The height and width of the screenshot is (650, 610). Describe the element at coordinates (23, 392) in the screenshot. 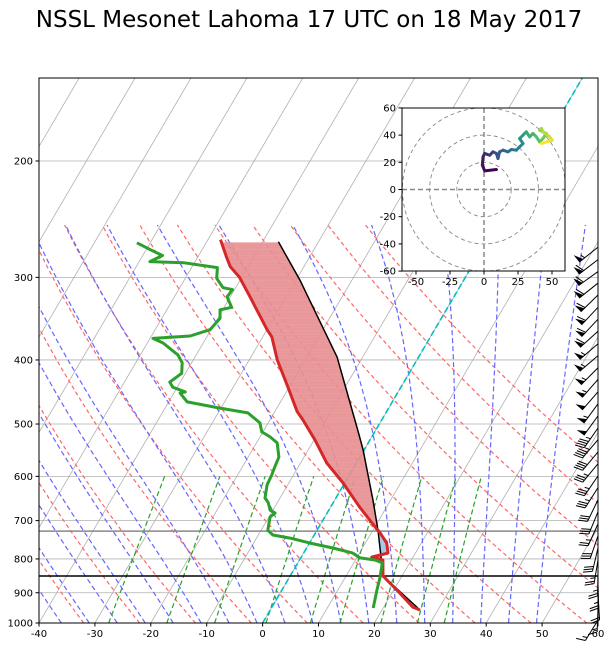

I see `y-axis-ticks: 1000 900 800 700 600 500 400 300 200` at that location.